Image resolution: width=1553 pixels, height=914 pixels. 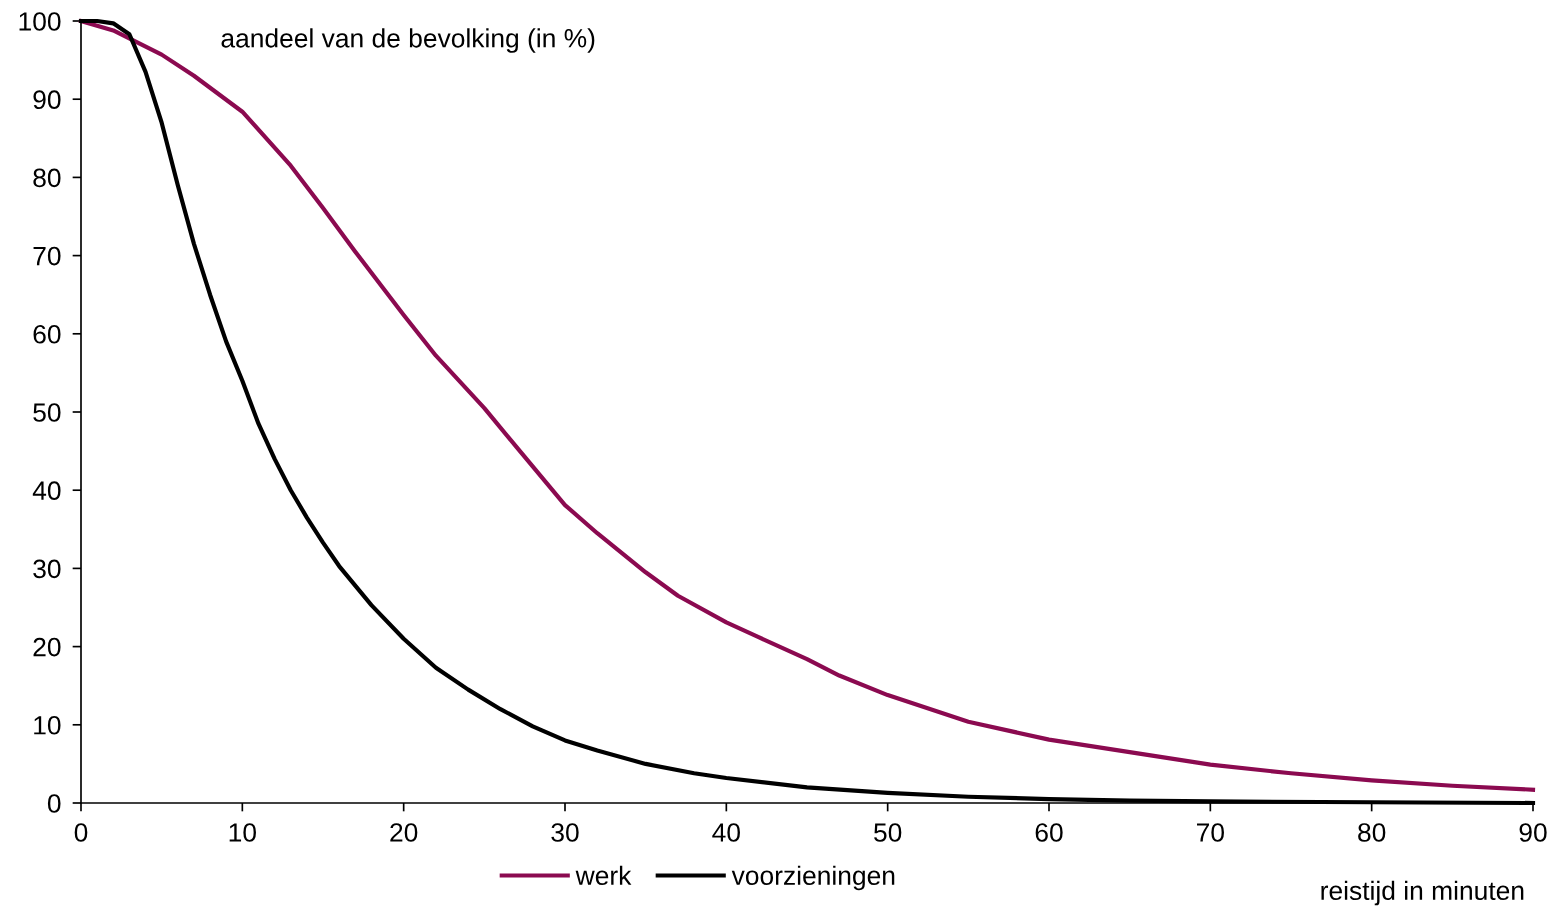 I want to click on y-tick-label: 90, so click(x=47, y=100).